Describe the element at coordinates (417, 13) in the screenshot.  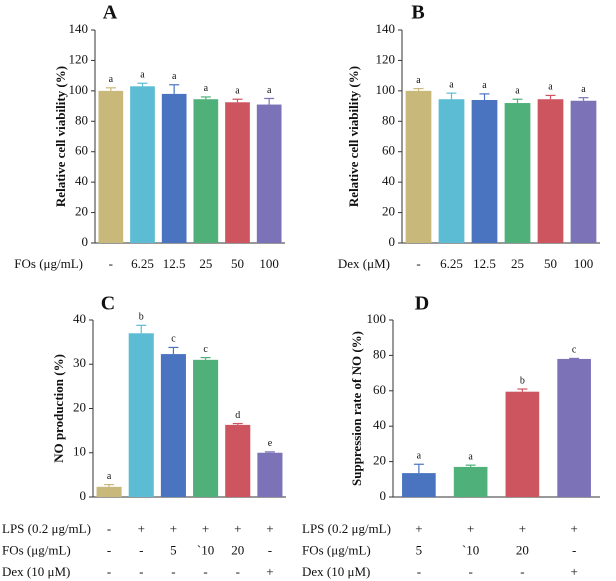
I see `panel-title: B` at that location.